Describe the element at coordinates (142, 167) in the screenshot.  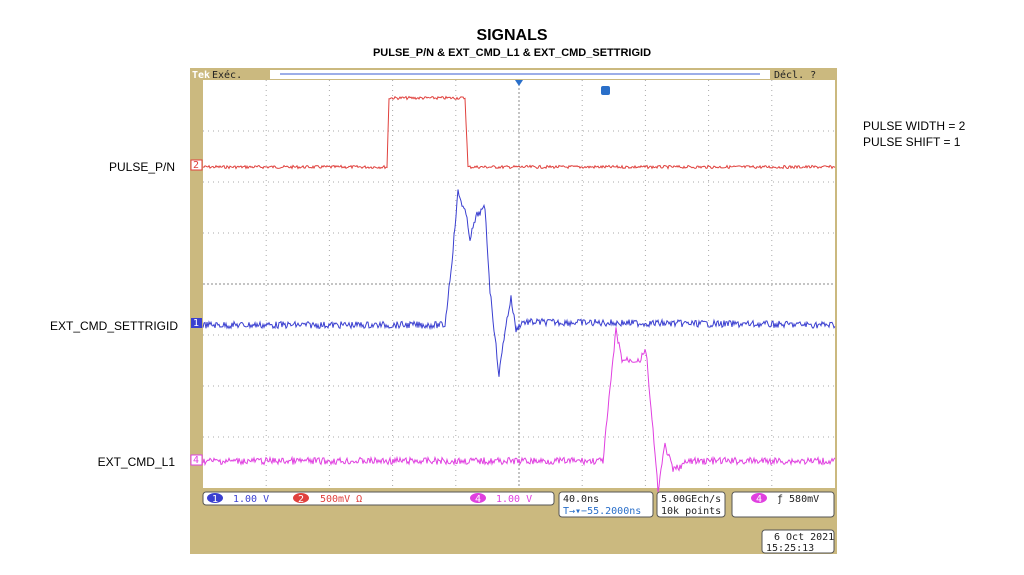
I see `signal-label: PULSE_P/N` at that location.